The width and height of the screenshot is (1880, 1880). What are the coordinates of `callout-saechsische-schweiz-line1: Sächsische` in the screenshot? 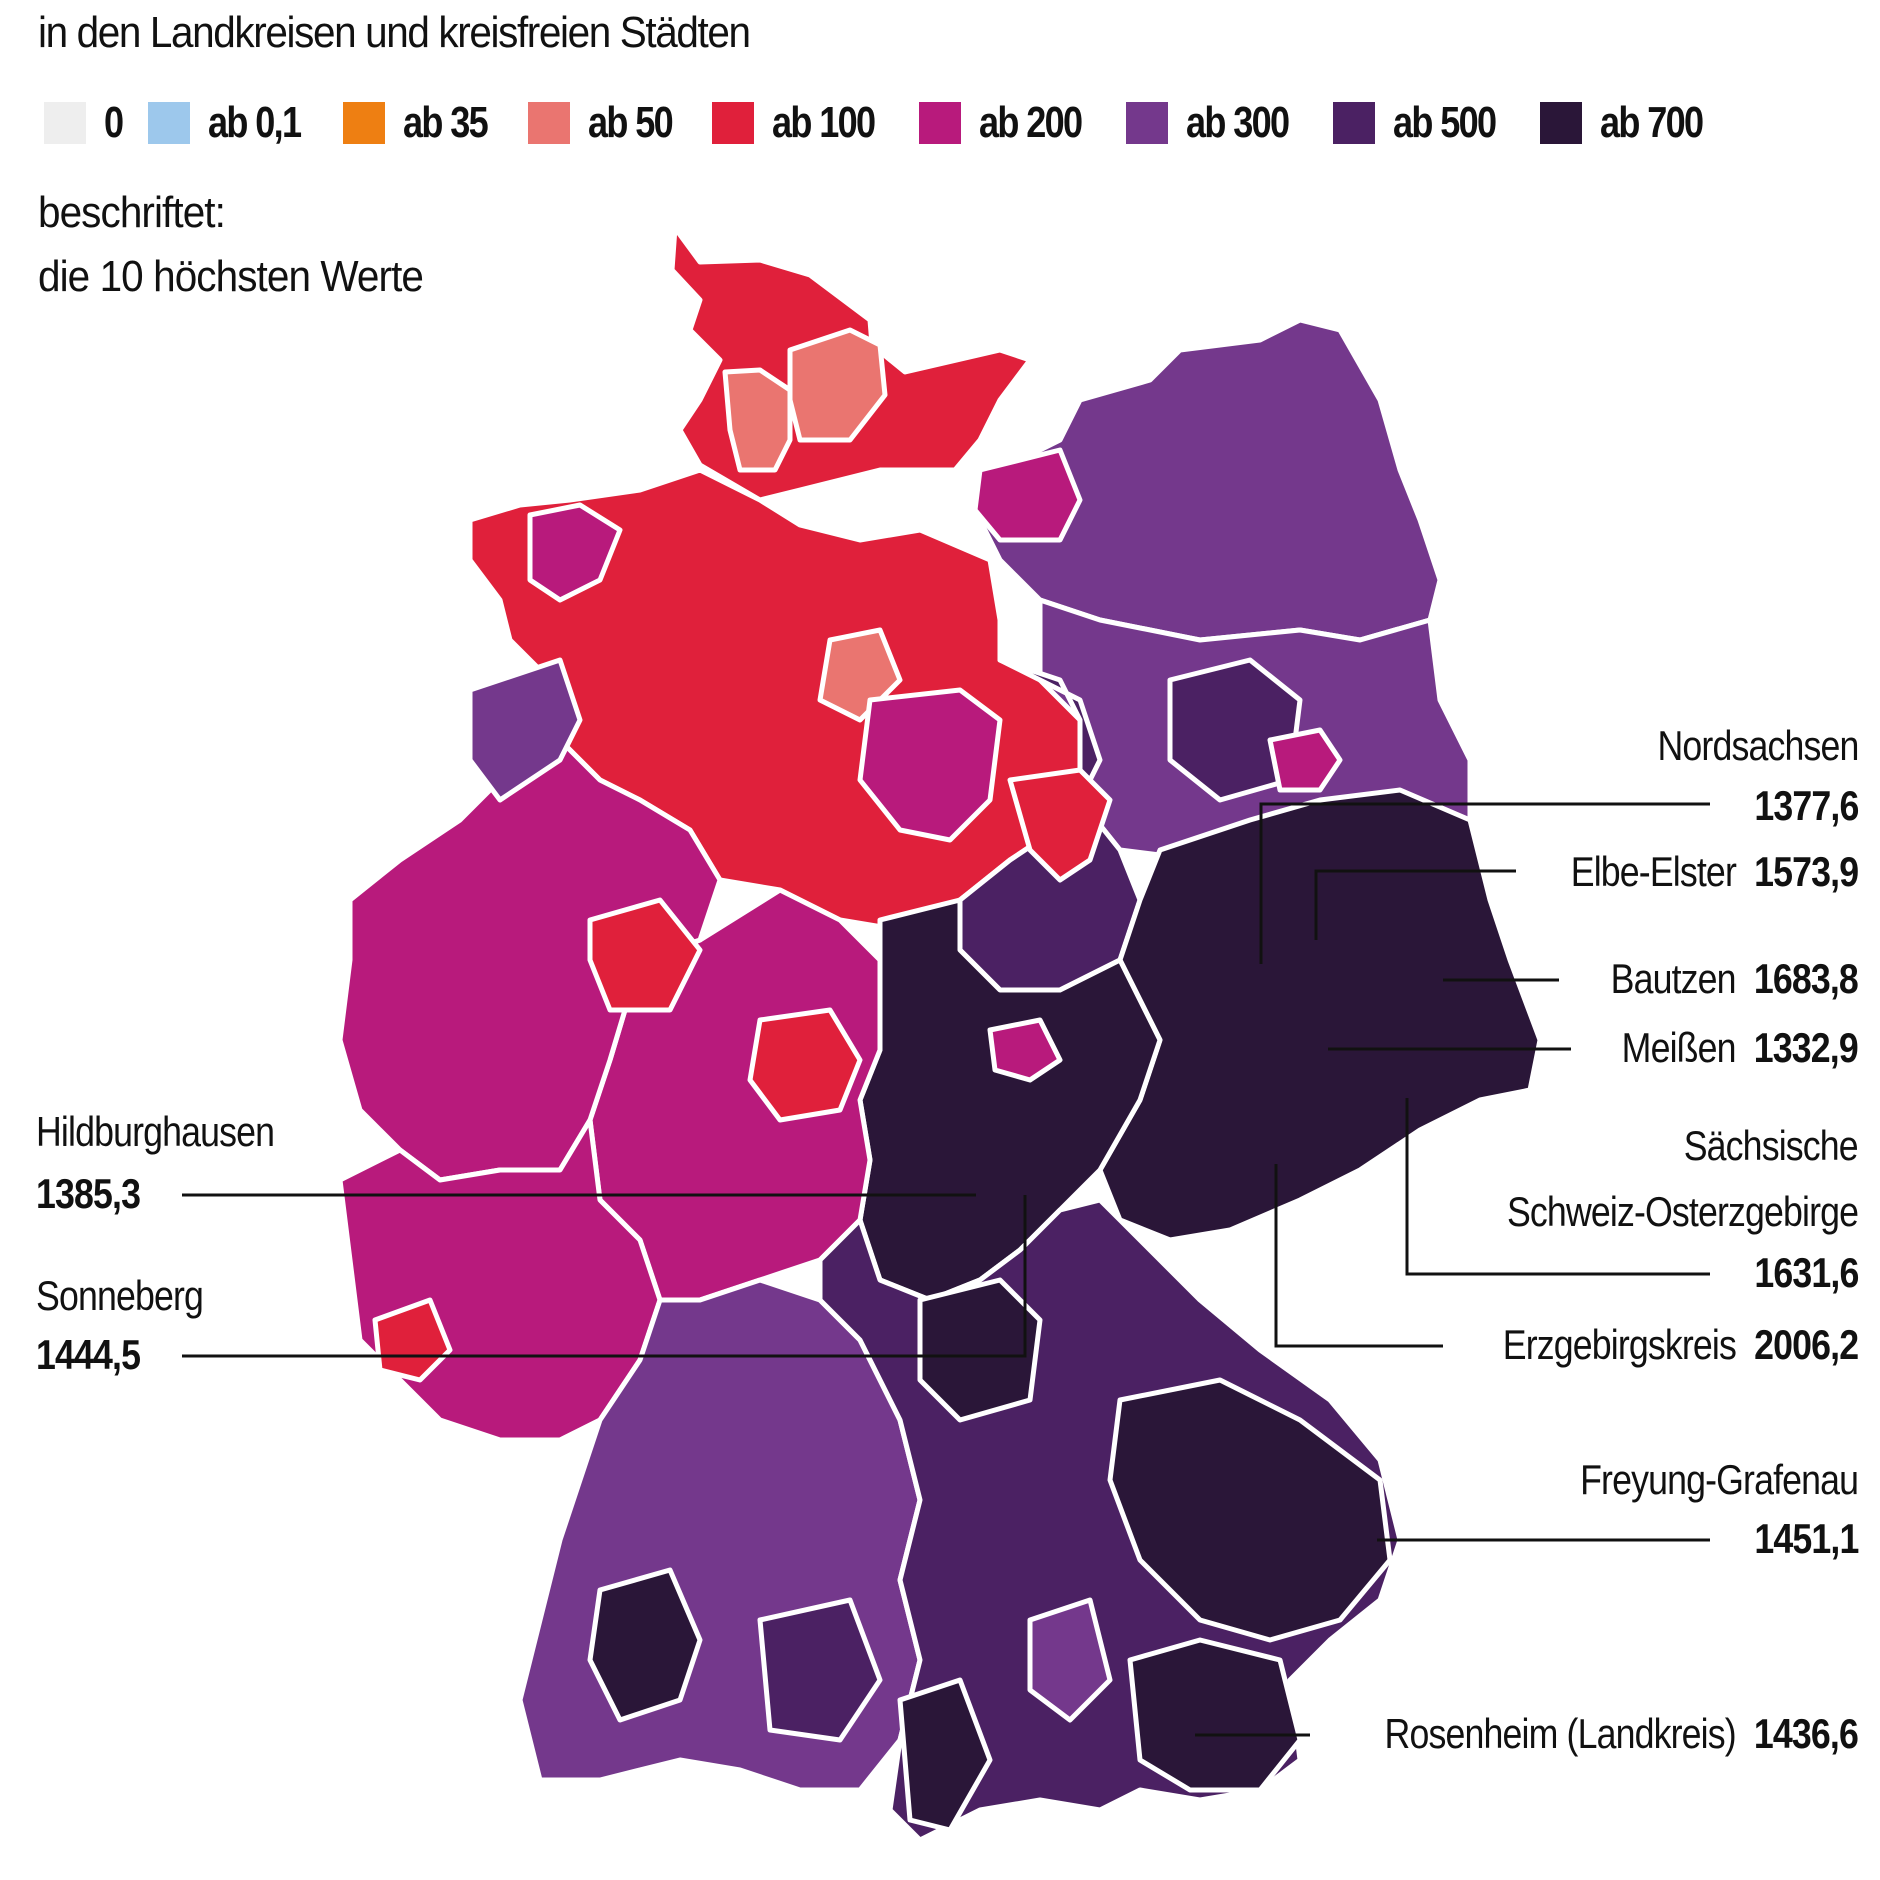 It's located at (1771, 1145).